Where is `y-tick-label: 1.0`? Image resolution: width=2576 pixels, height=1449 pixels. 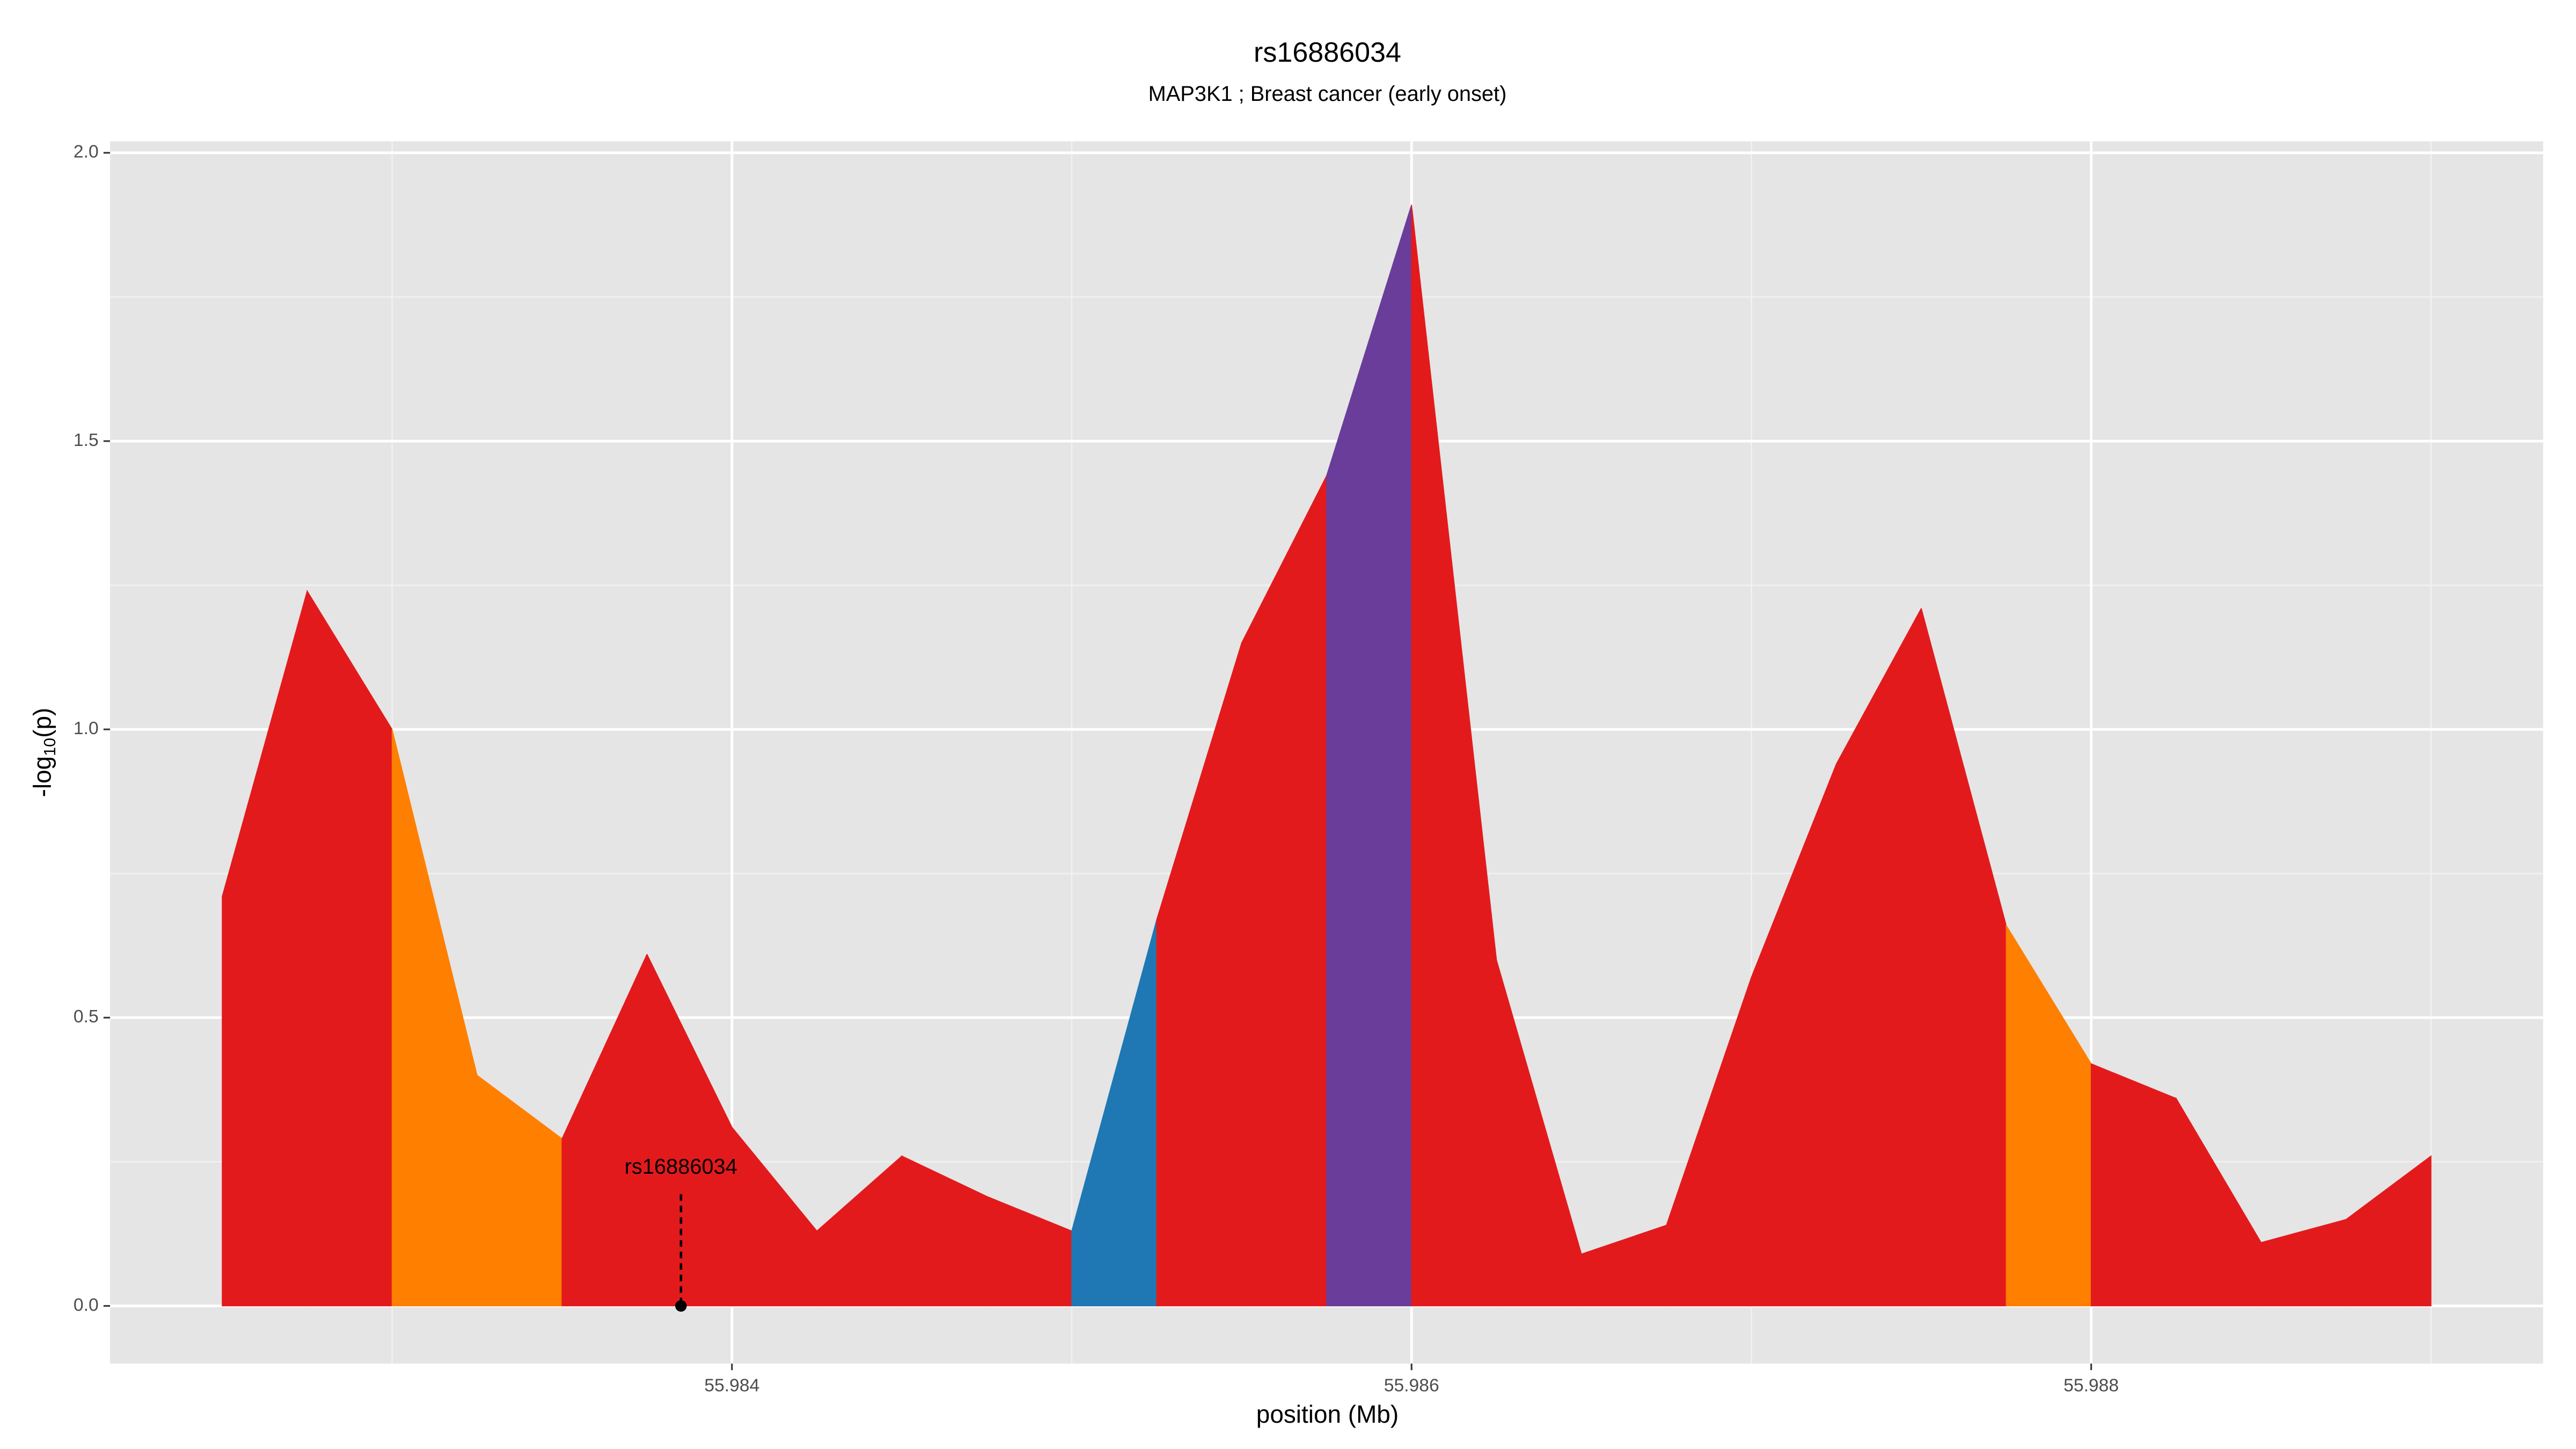
y-tick-label: 1.0 is located at coordinates (86, 728).